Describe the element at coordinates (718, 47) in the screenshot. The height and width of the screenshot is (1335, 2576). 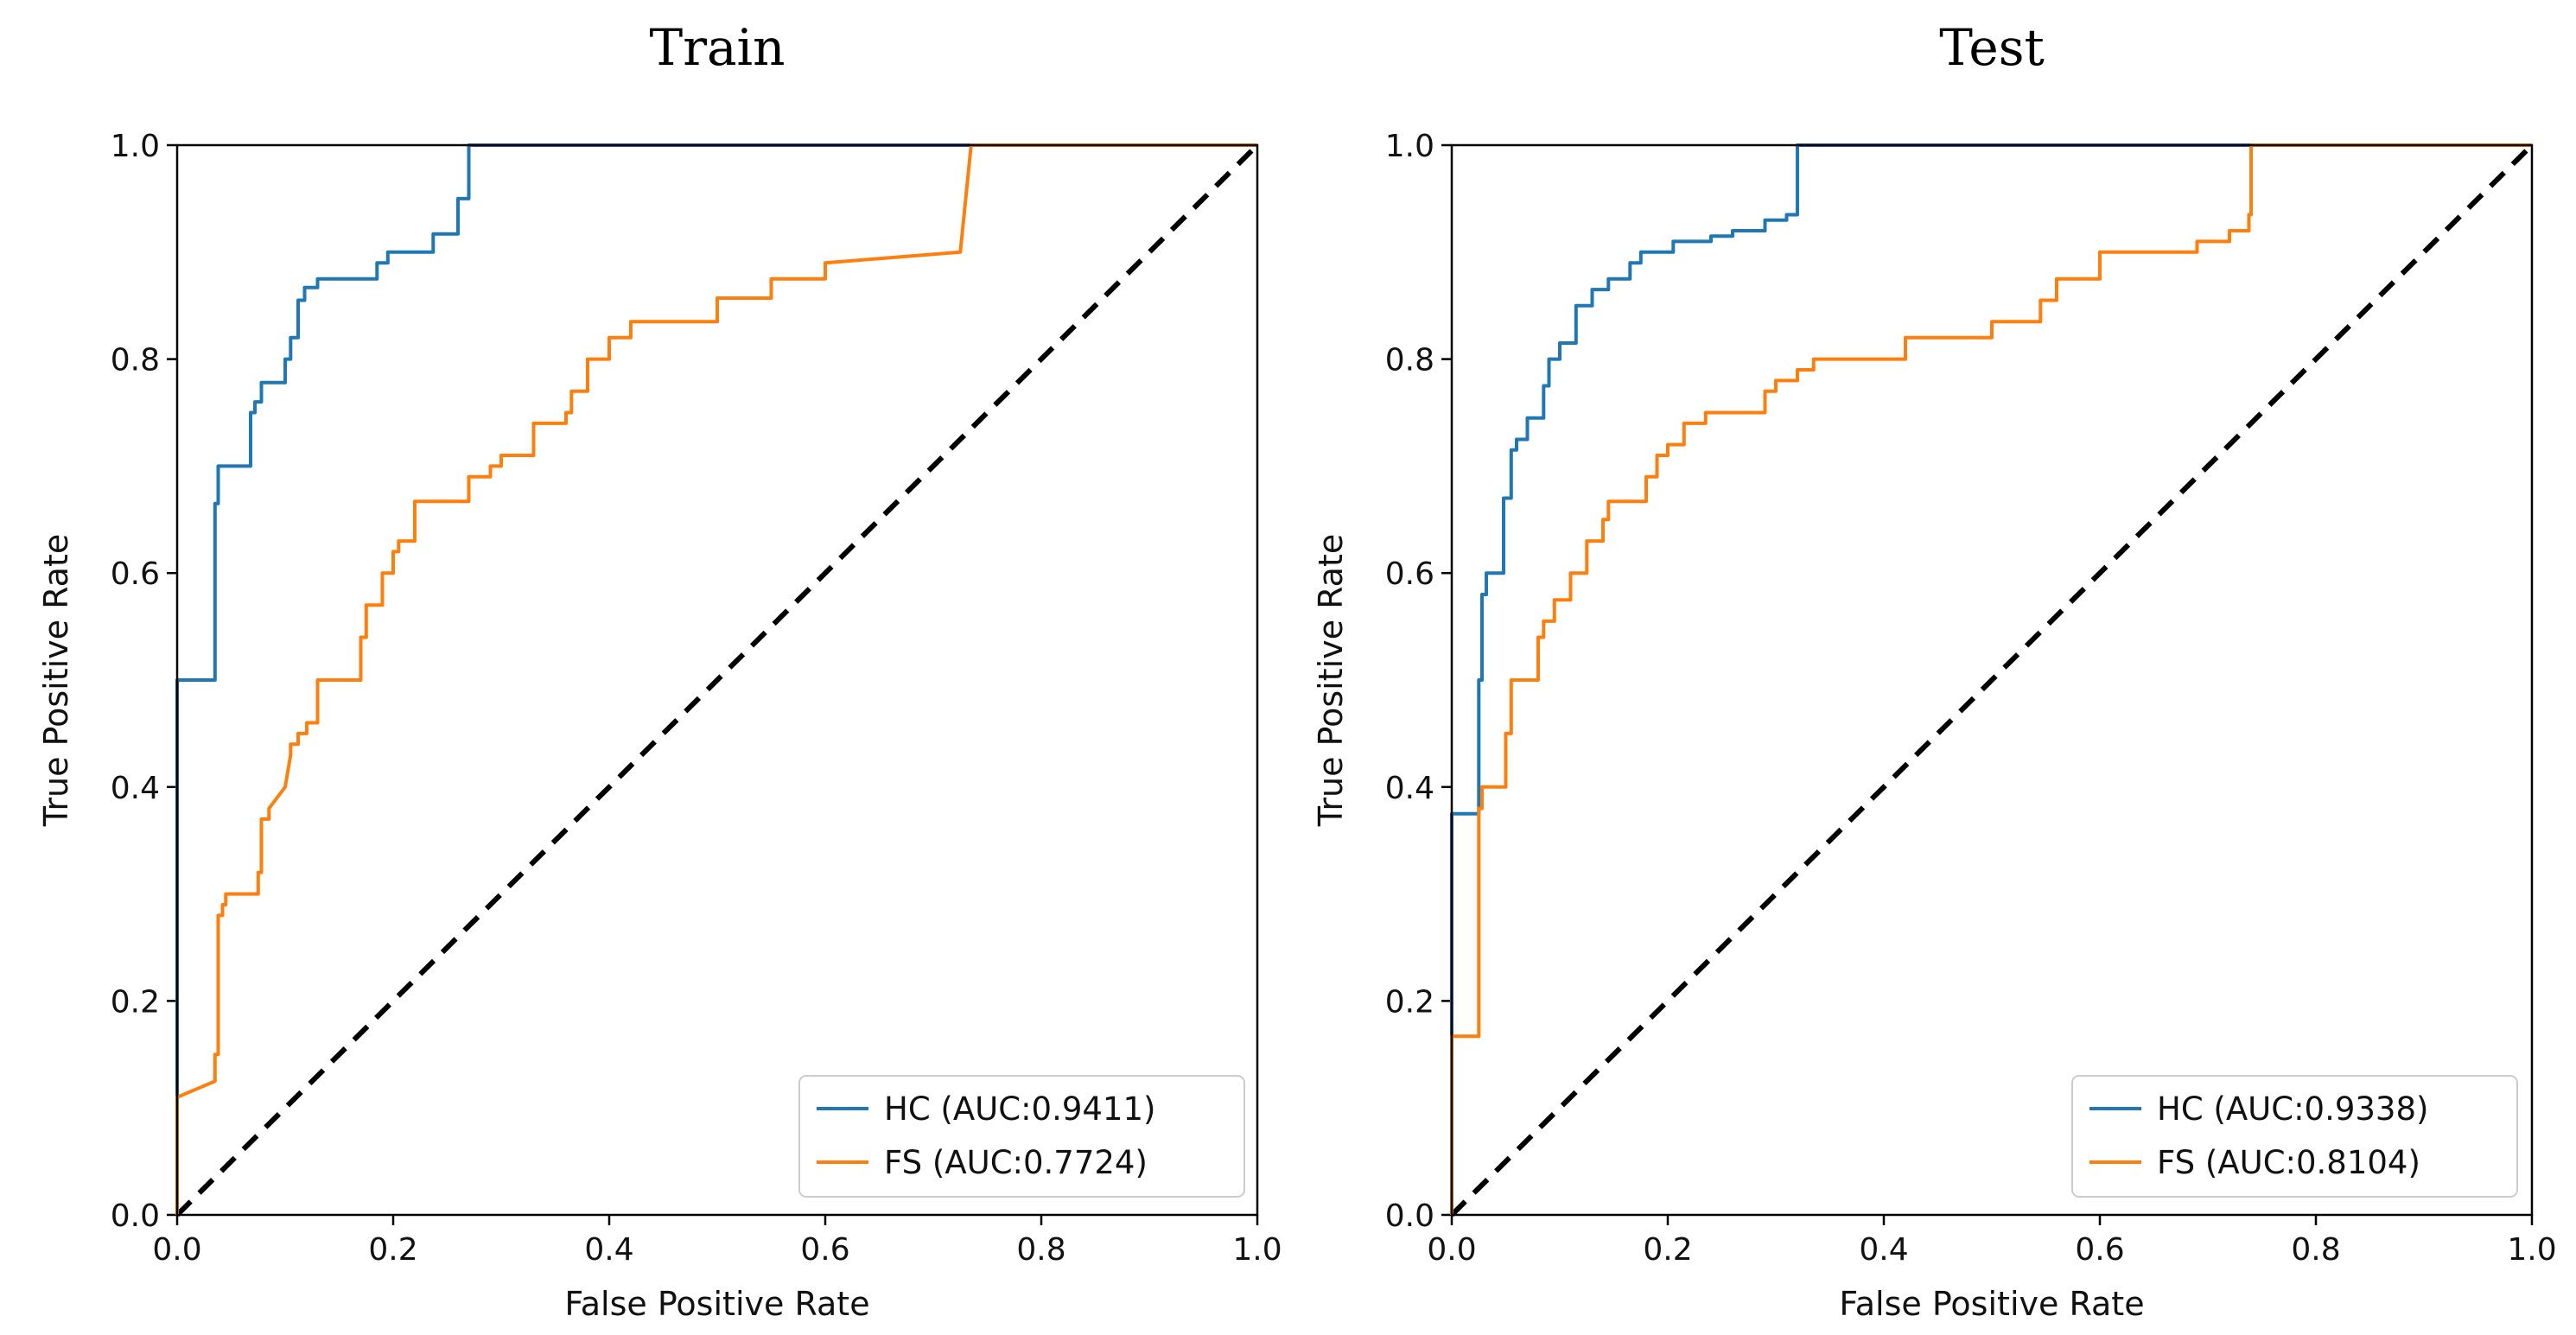
I see `train-title: Train` at that location.